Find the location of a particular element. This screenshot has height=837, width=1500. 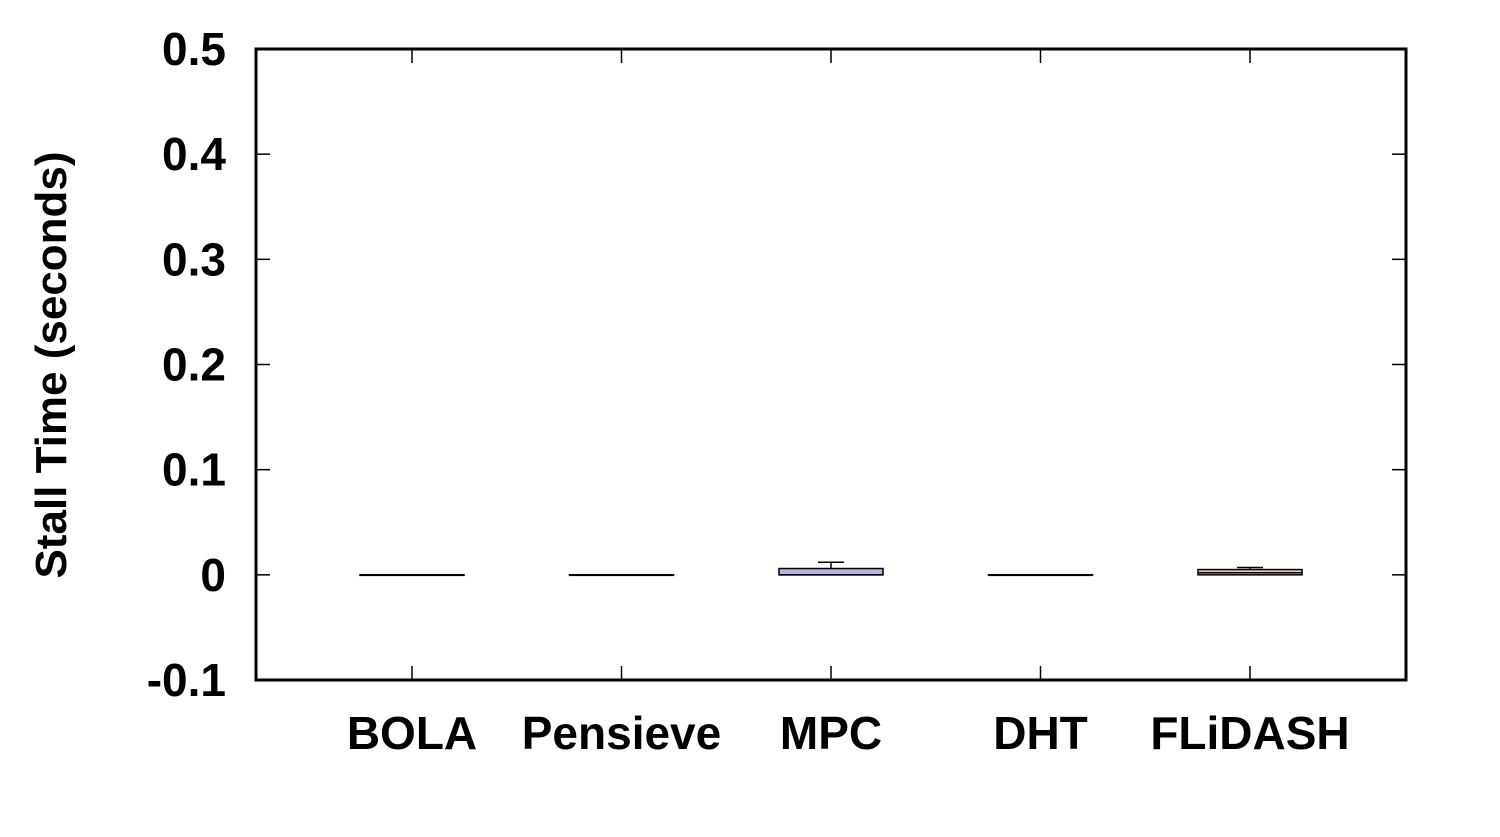

box-iqr is located at coordinates (831, 571).